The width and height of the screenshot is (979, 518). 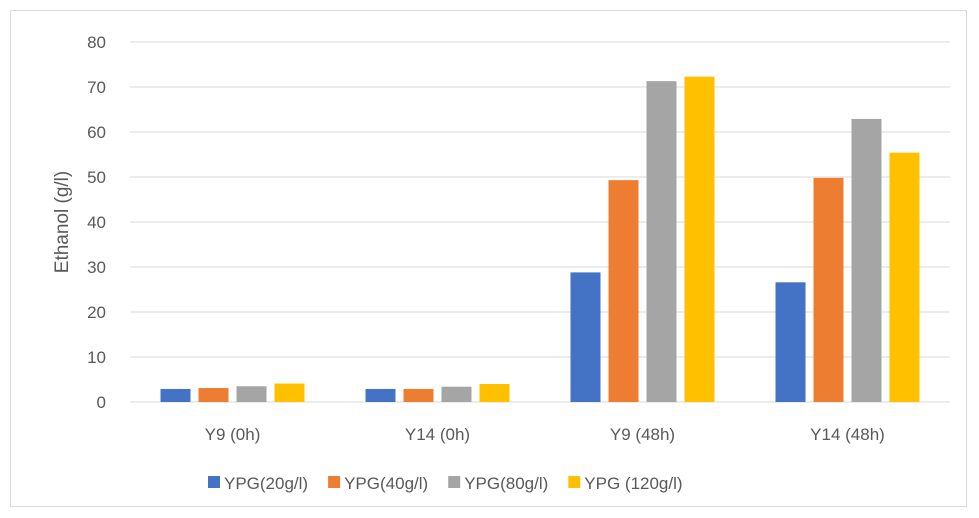 I want to click on legend-label: YPG(40g/l), so click(x=386, y=483).